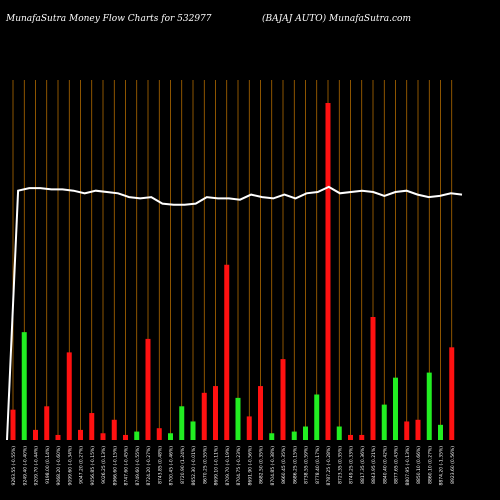 The height and width of the screenshot is (500, 500). Describe the element at coordinates (273, 466) in the screenshot. I see `x-tick-label: 8704.85 (-0.38%)` at that location.